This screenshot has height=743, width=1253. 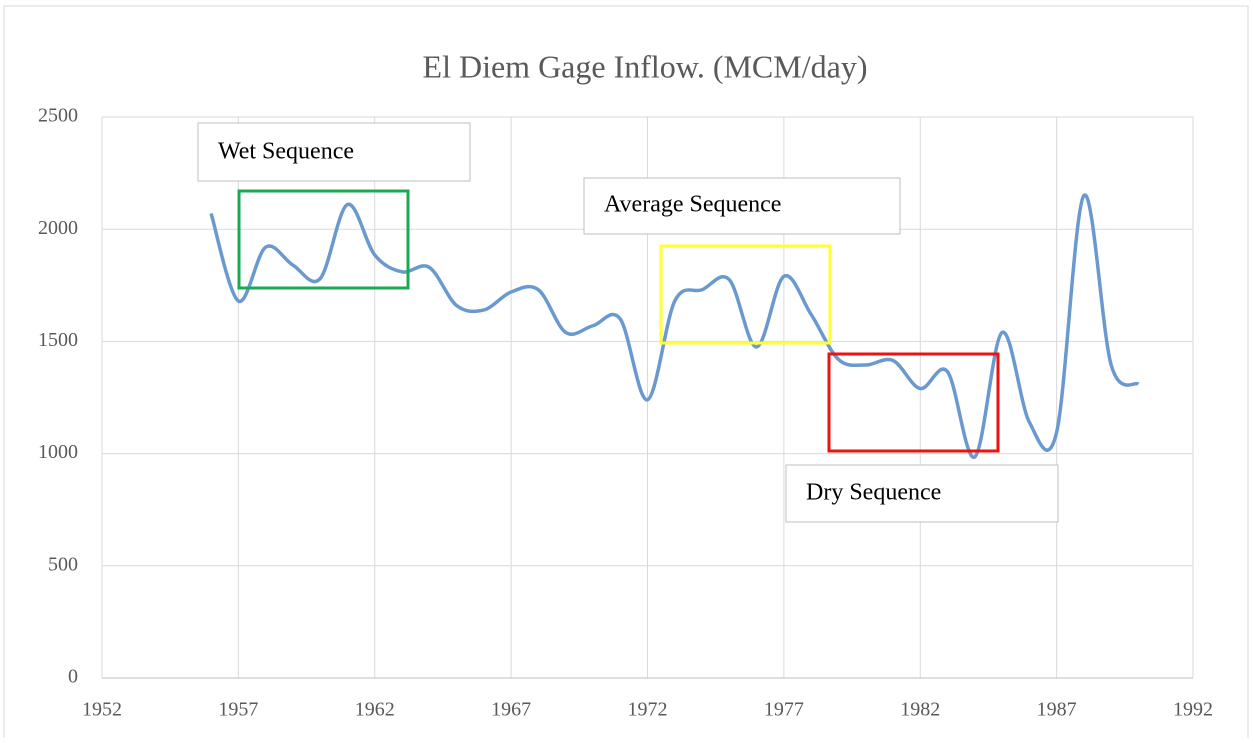 I want to click on x-tick-label: 1952, so click(x=102, y=710).